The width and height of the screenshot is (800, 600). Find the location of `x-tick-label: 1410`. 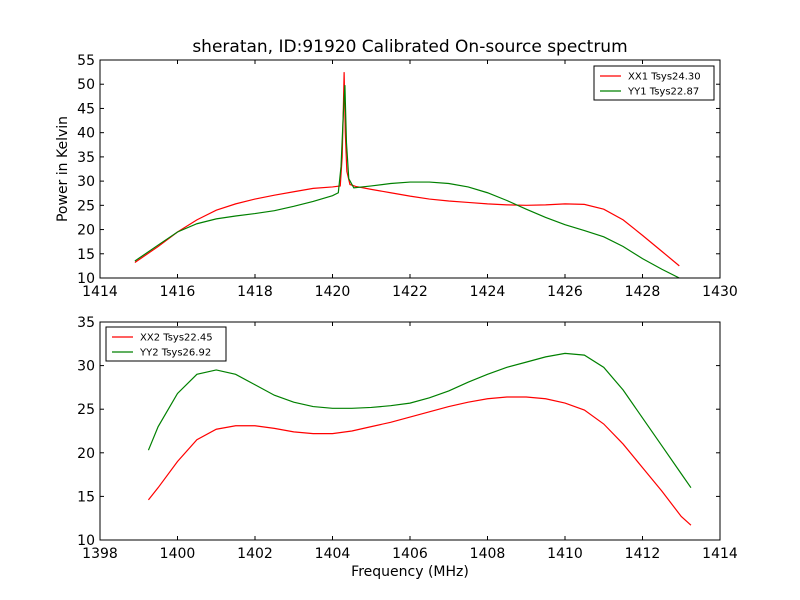

x-tick-label: 1410 is located at coordinates (565, 554).